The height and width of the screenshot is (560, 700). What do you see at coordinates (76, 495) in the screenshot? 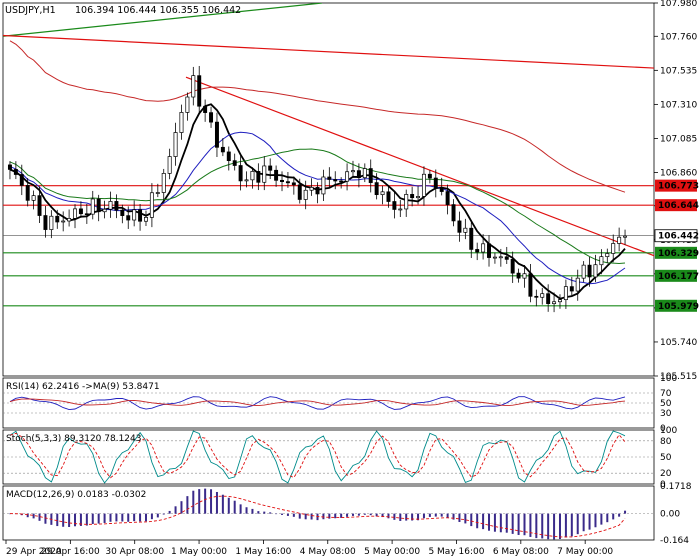
I see `macd-title: MACD(12,26,9) 0.0183 -0.0302` at bounding box center [76, 495].